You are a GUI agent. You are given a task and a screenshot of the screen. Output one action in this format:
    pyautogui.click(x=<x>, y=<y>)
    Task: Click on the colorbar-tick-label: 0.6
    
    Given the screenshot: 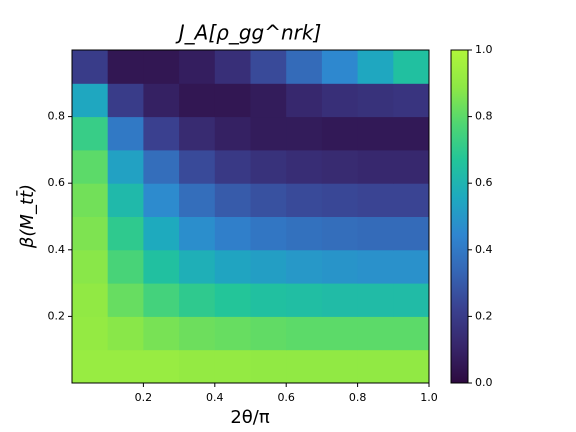 What is the action you would take?
    pyautogui.click(x=484, y=182)
    